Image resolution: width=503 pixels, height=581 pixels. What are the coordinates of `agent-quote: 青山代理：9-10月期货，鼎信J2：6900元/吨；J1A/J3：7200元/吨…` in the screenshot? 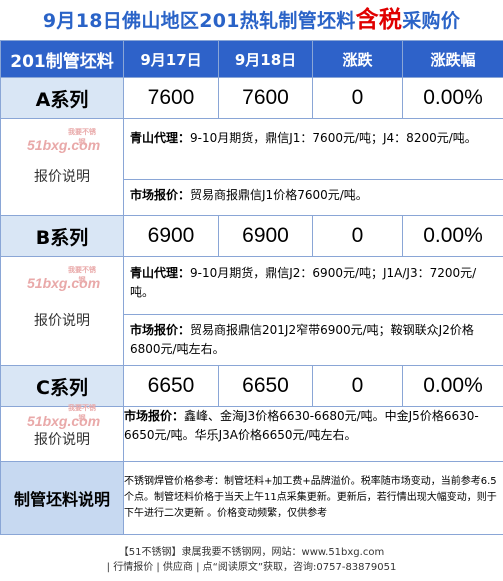 It's located at (313, 286).